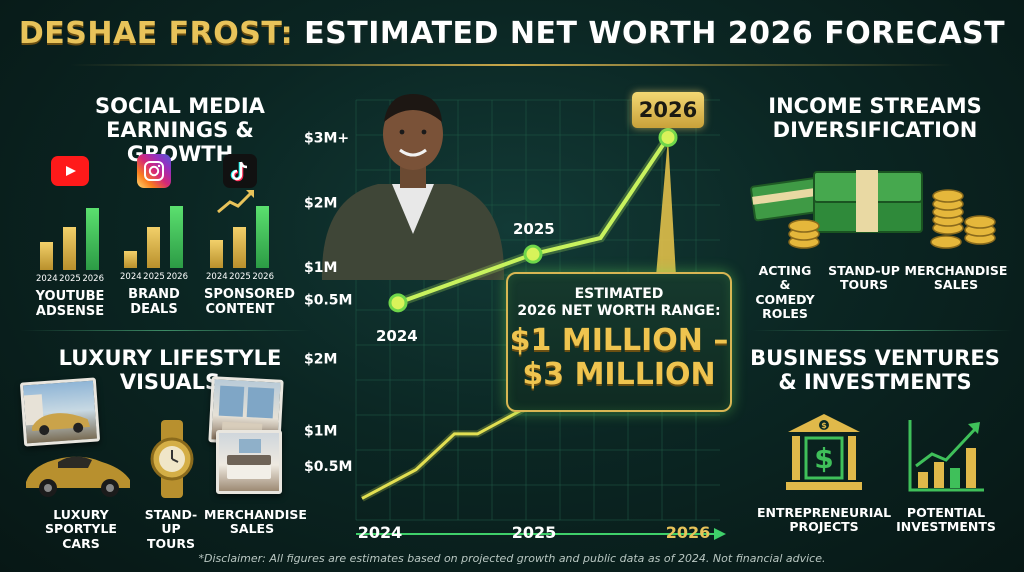 Image resolution: width=1024 pixels, height=572 pixels. What do you see at coordinates (534, 532) in the screenshot?
I see `x-tick-label: 2025` at bounding box center [534, 532].